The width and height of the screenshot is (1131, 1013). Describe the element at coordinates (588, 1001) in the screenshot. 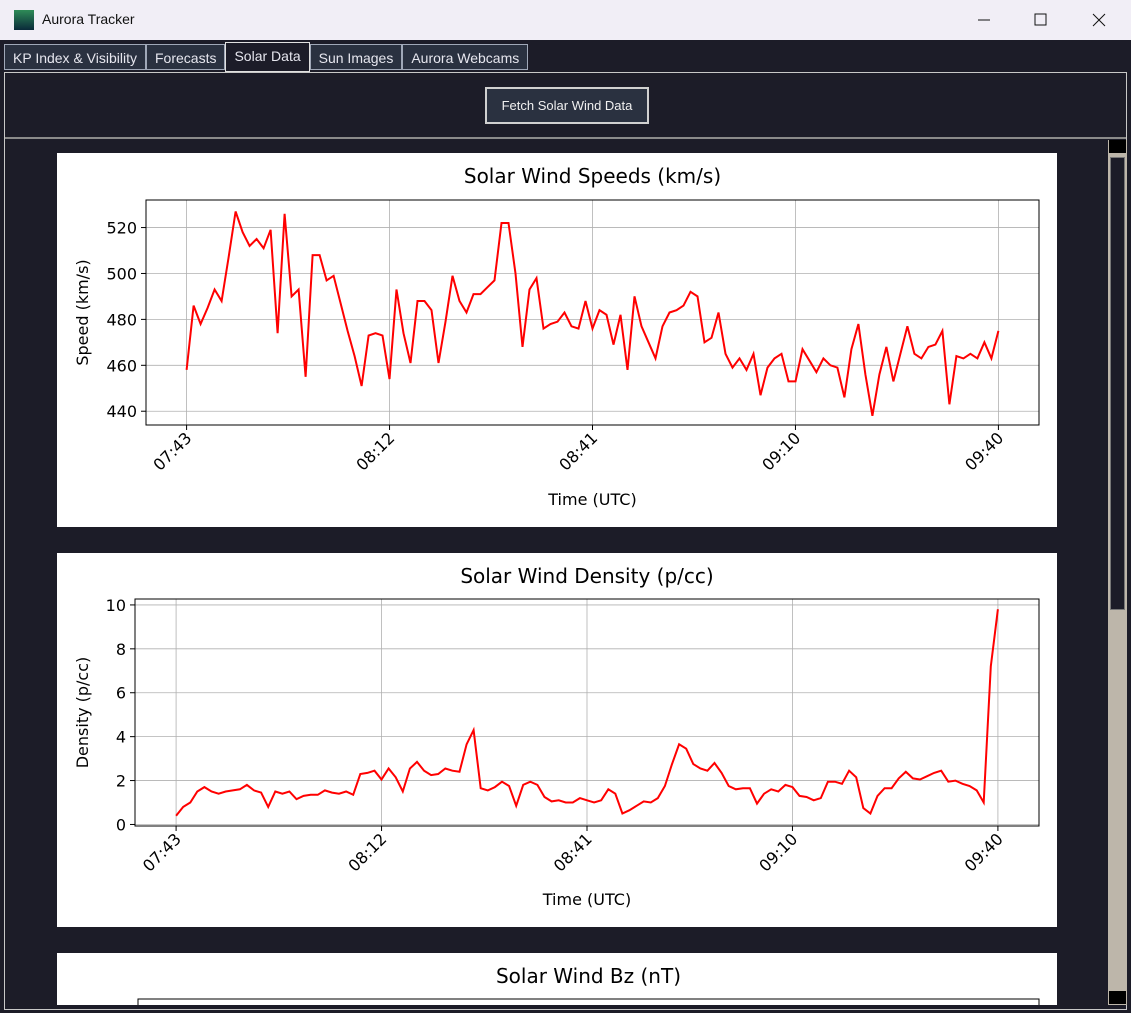

I see `plot-frame` at that location.